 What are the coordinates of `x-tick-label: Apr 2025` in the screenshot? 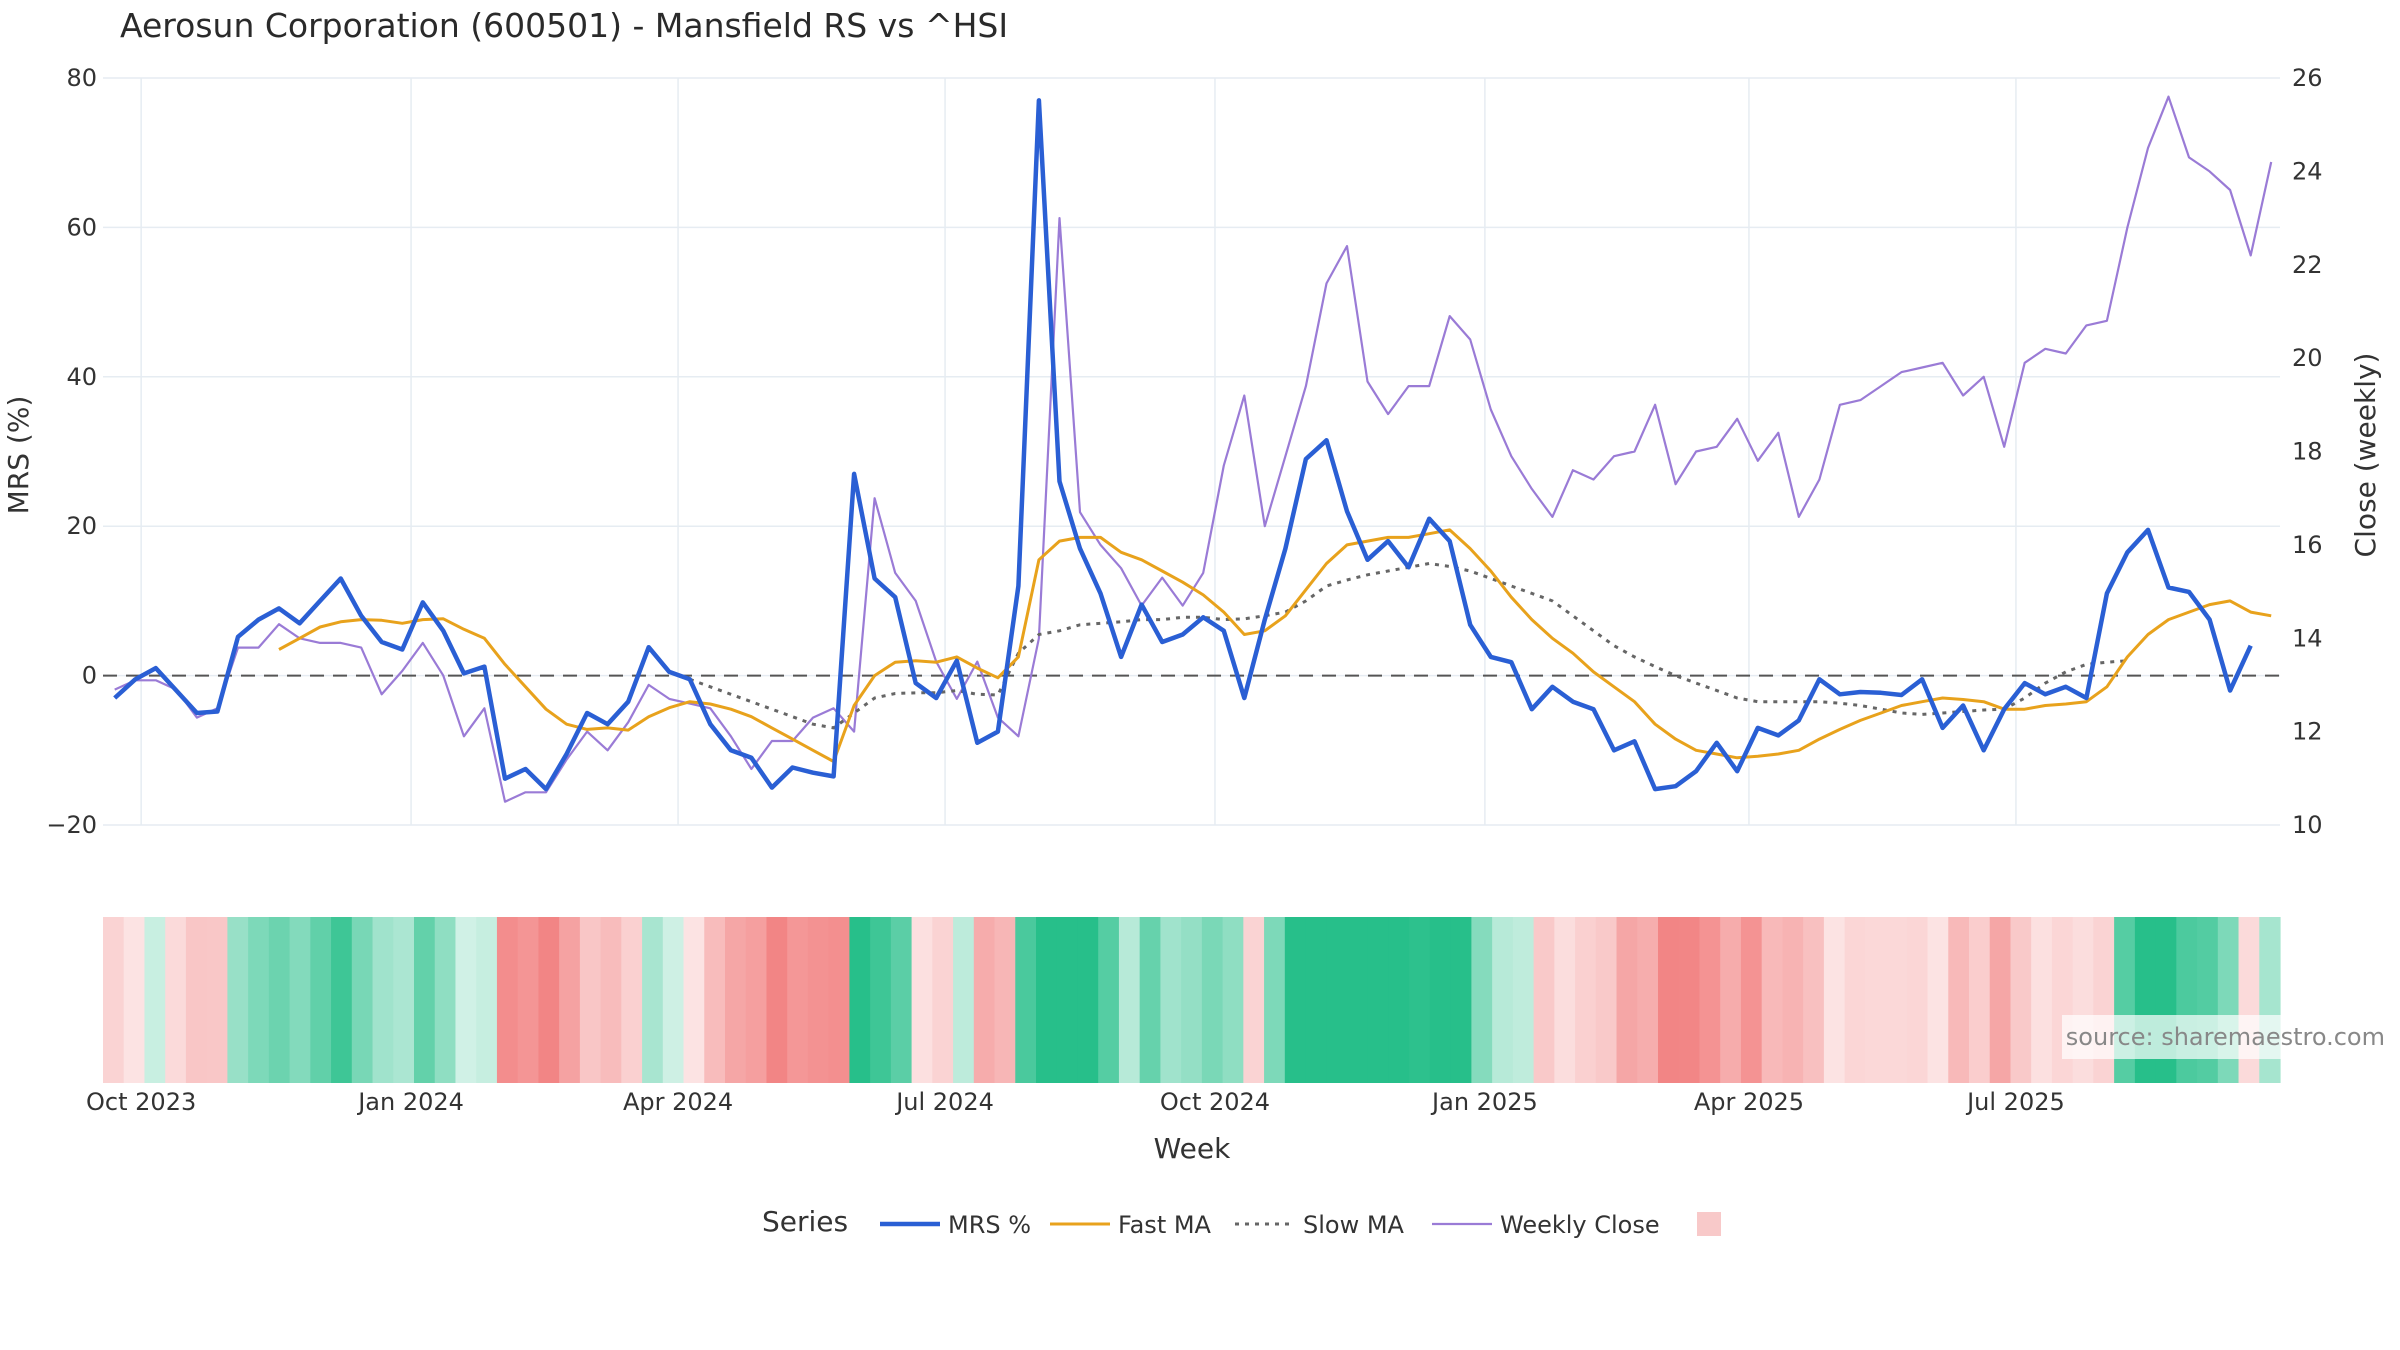 It's located at (1749, 1102).